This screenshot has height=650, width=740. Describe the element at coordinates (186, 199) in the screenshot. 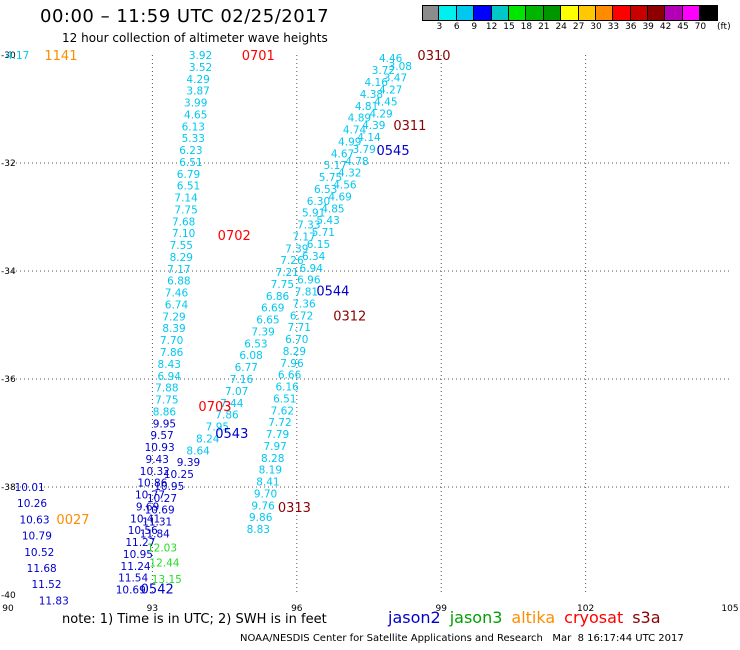

I see `wave-height-value: 7.14` at that location.